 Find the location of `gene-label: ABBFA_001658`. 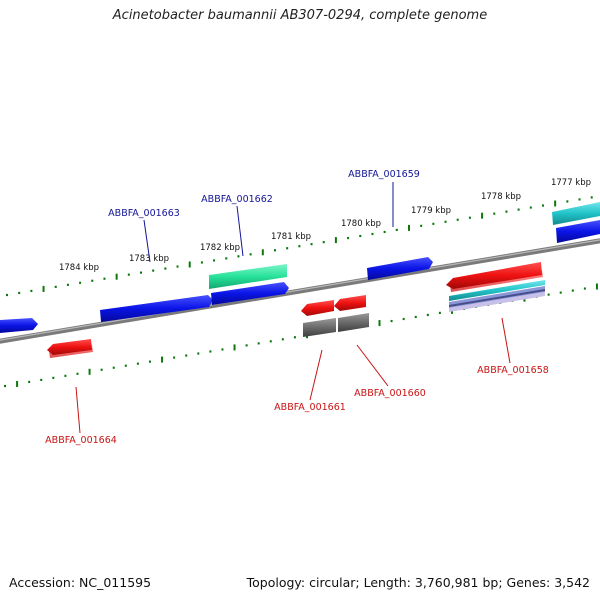

gene-label: ABBFA_001658 is located at coordinates (513, 370).